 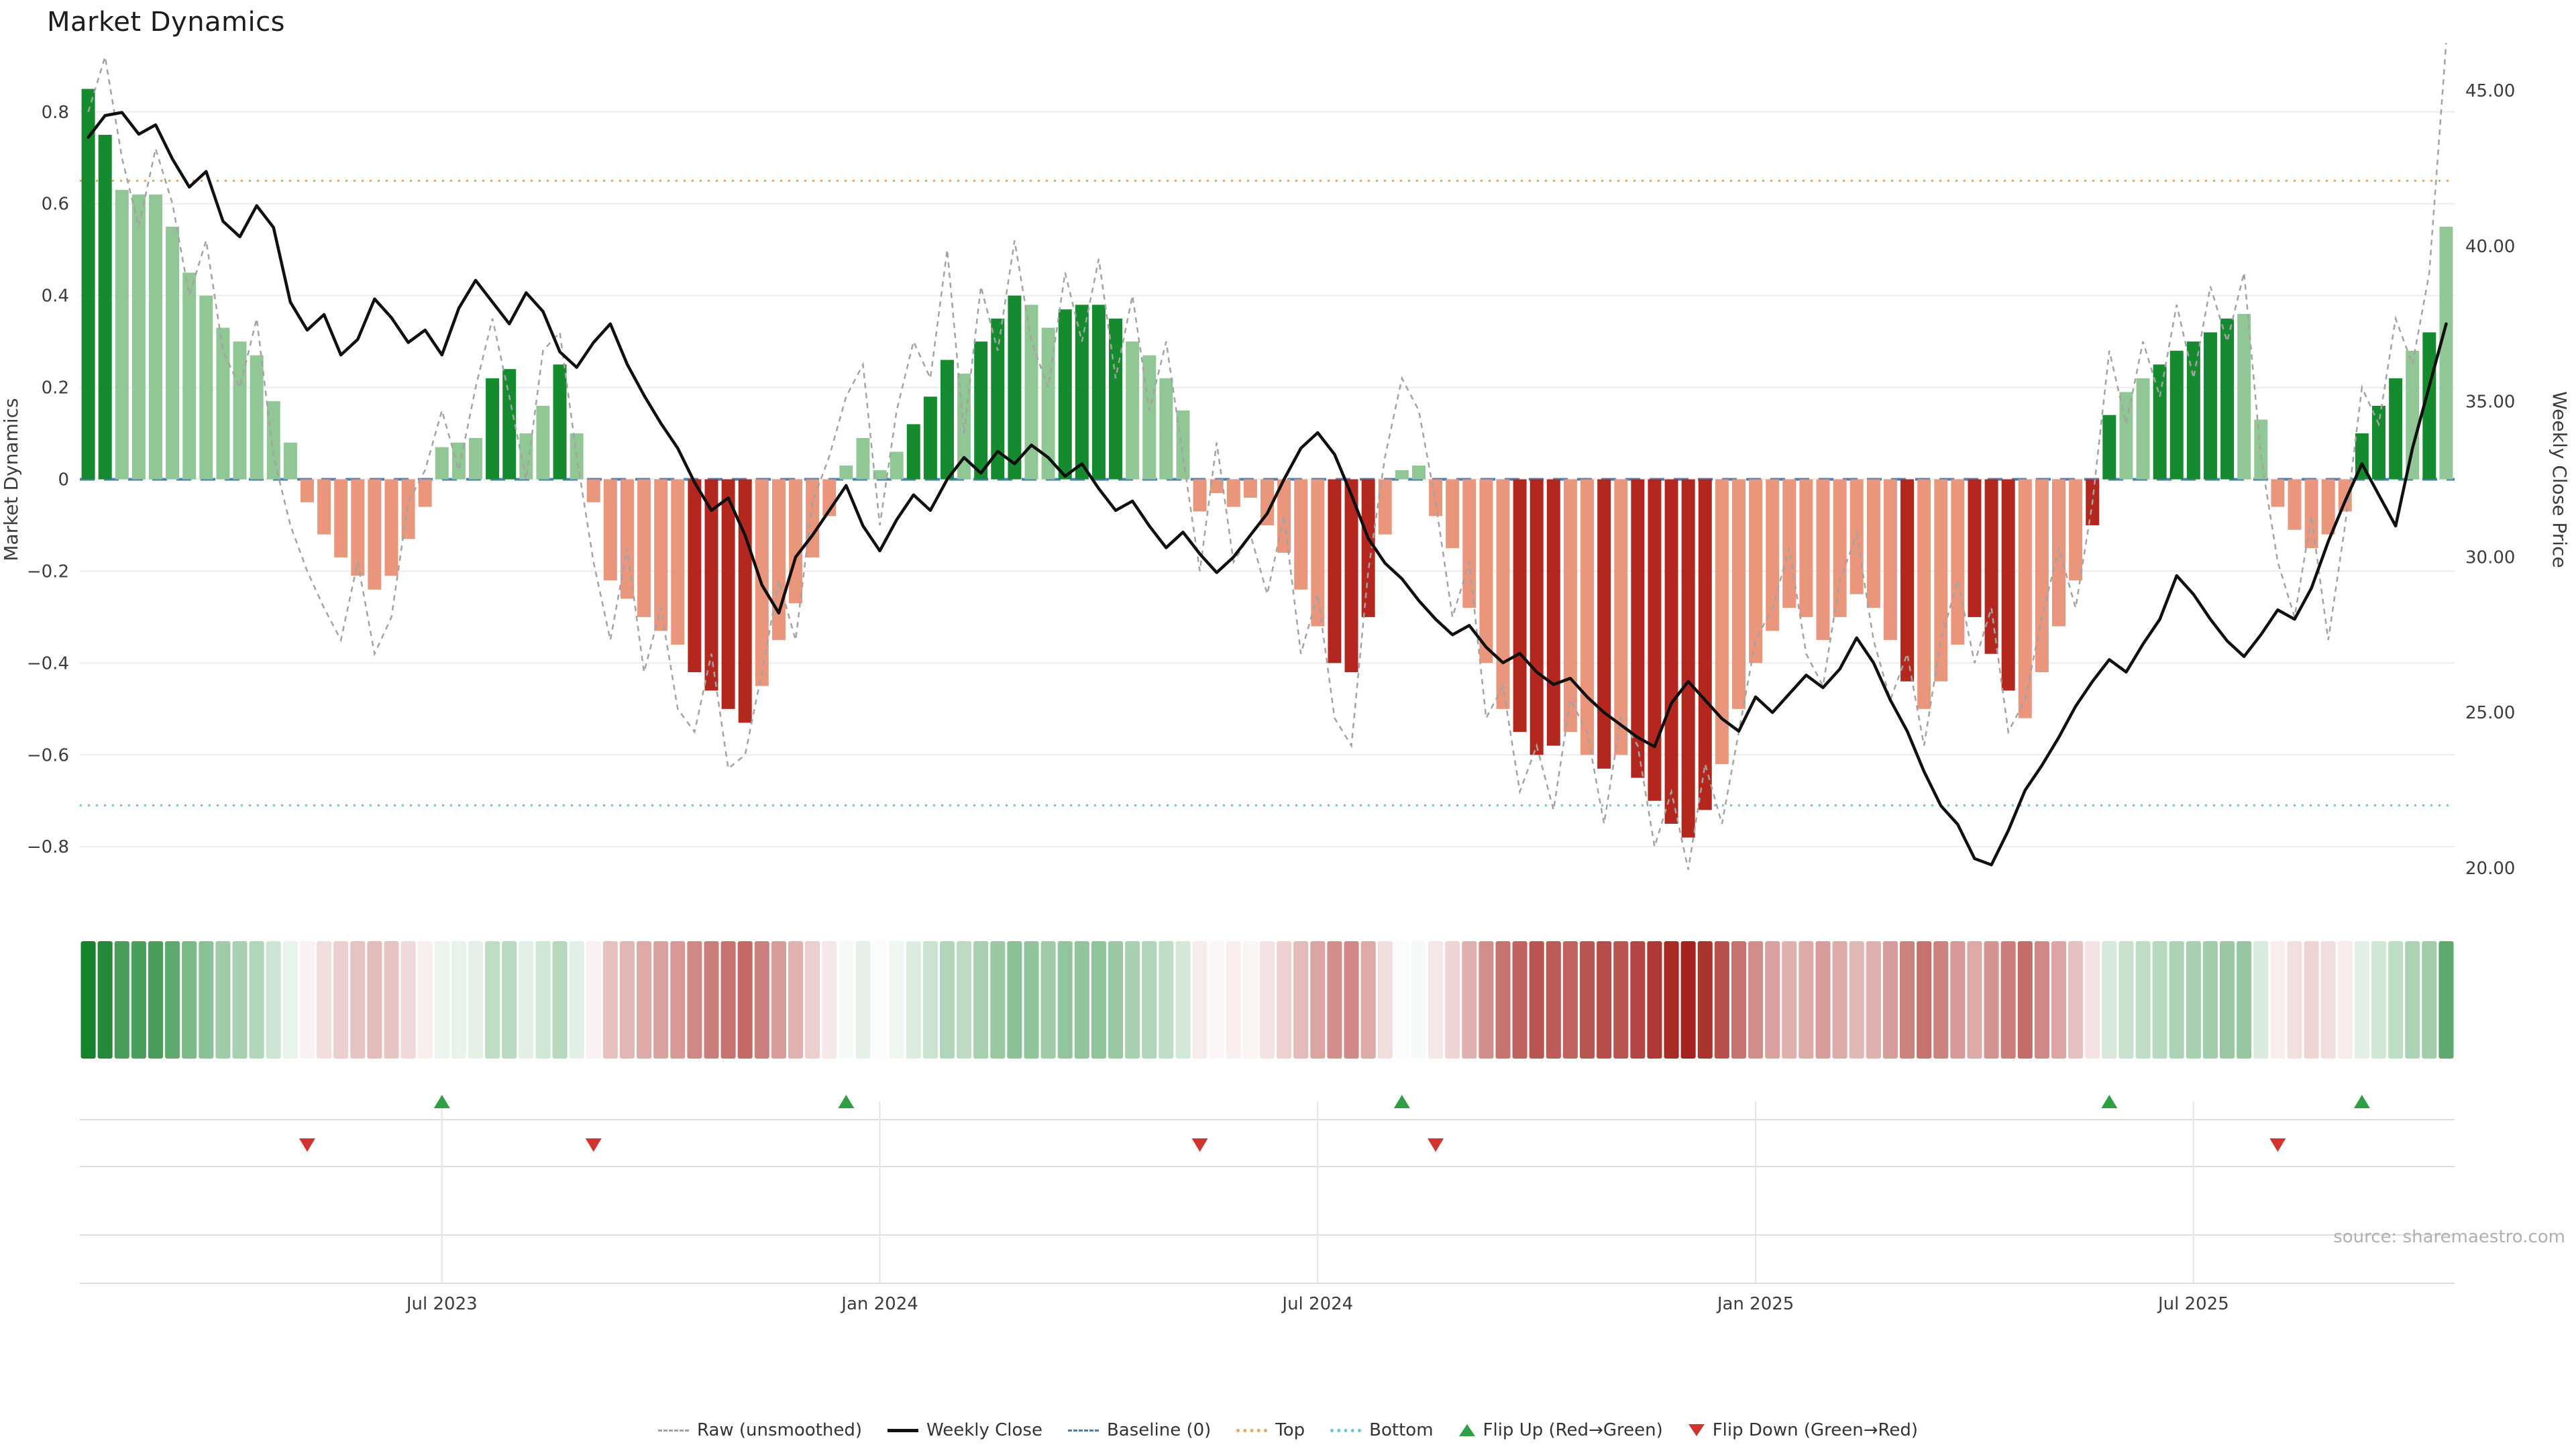 I want to click on legend-item-flip-up: Flip Up (Red→Green), so click(x=1560, y=1430).